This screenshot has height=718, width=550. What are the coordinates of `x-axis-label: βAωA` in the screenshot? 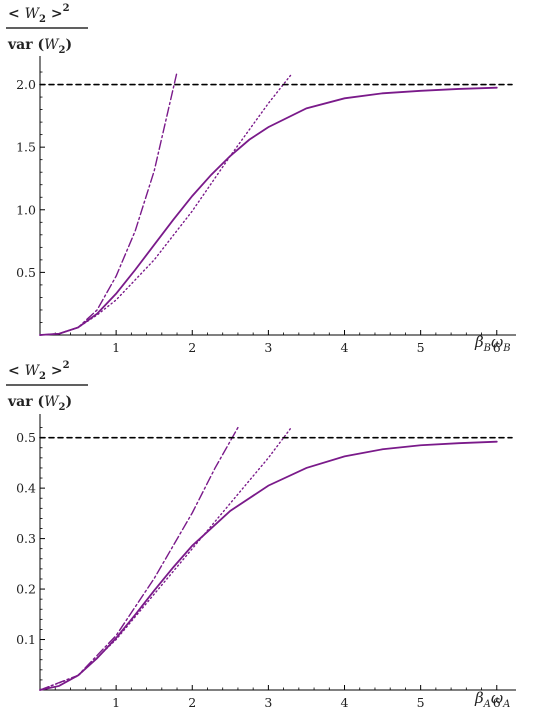 It's located at (492, 699).